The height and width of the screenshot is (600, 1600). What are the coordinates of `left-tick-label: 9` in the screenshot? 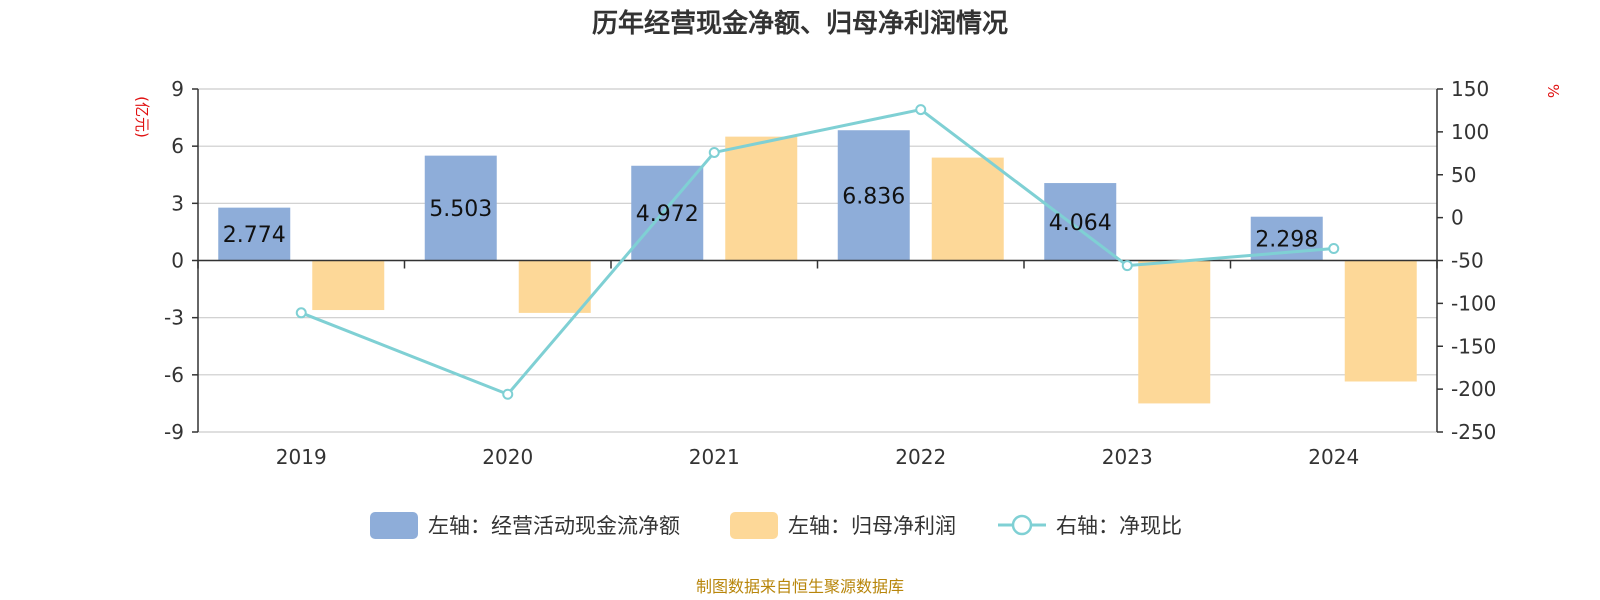 It's located at (177, 89).